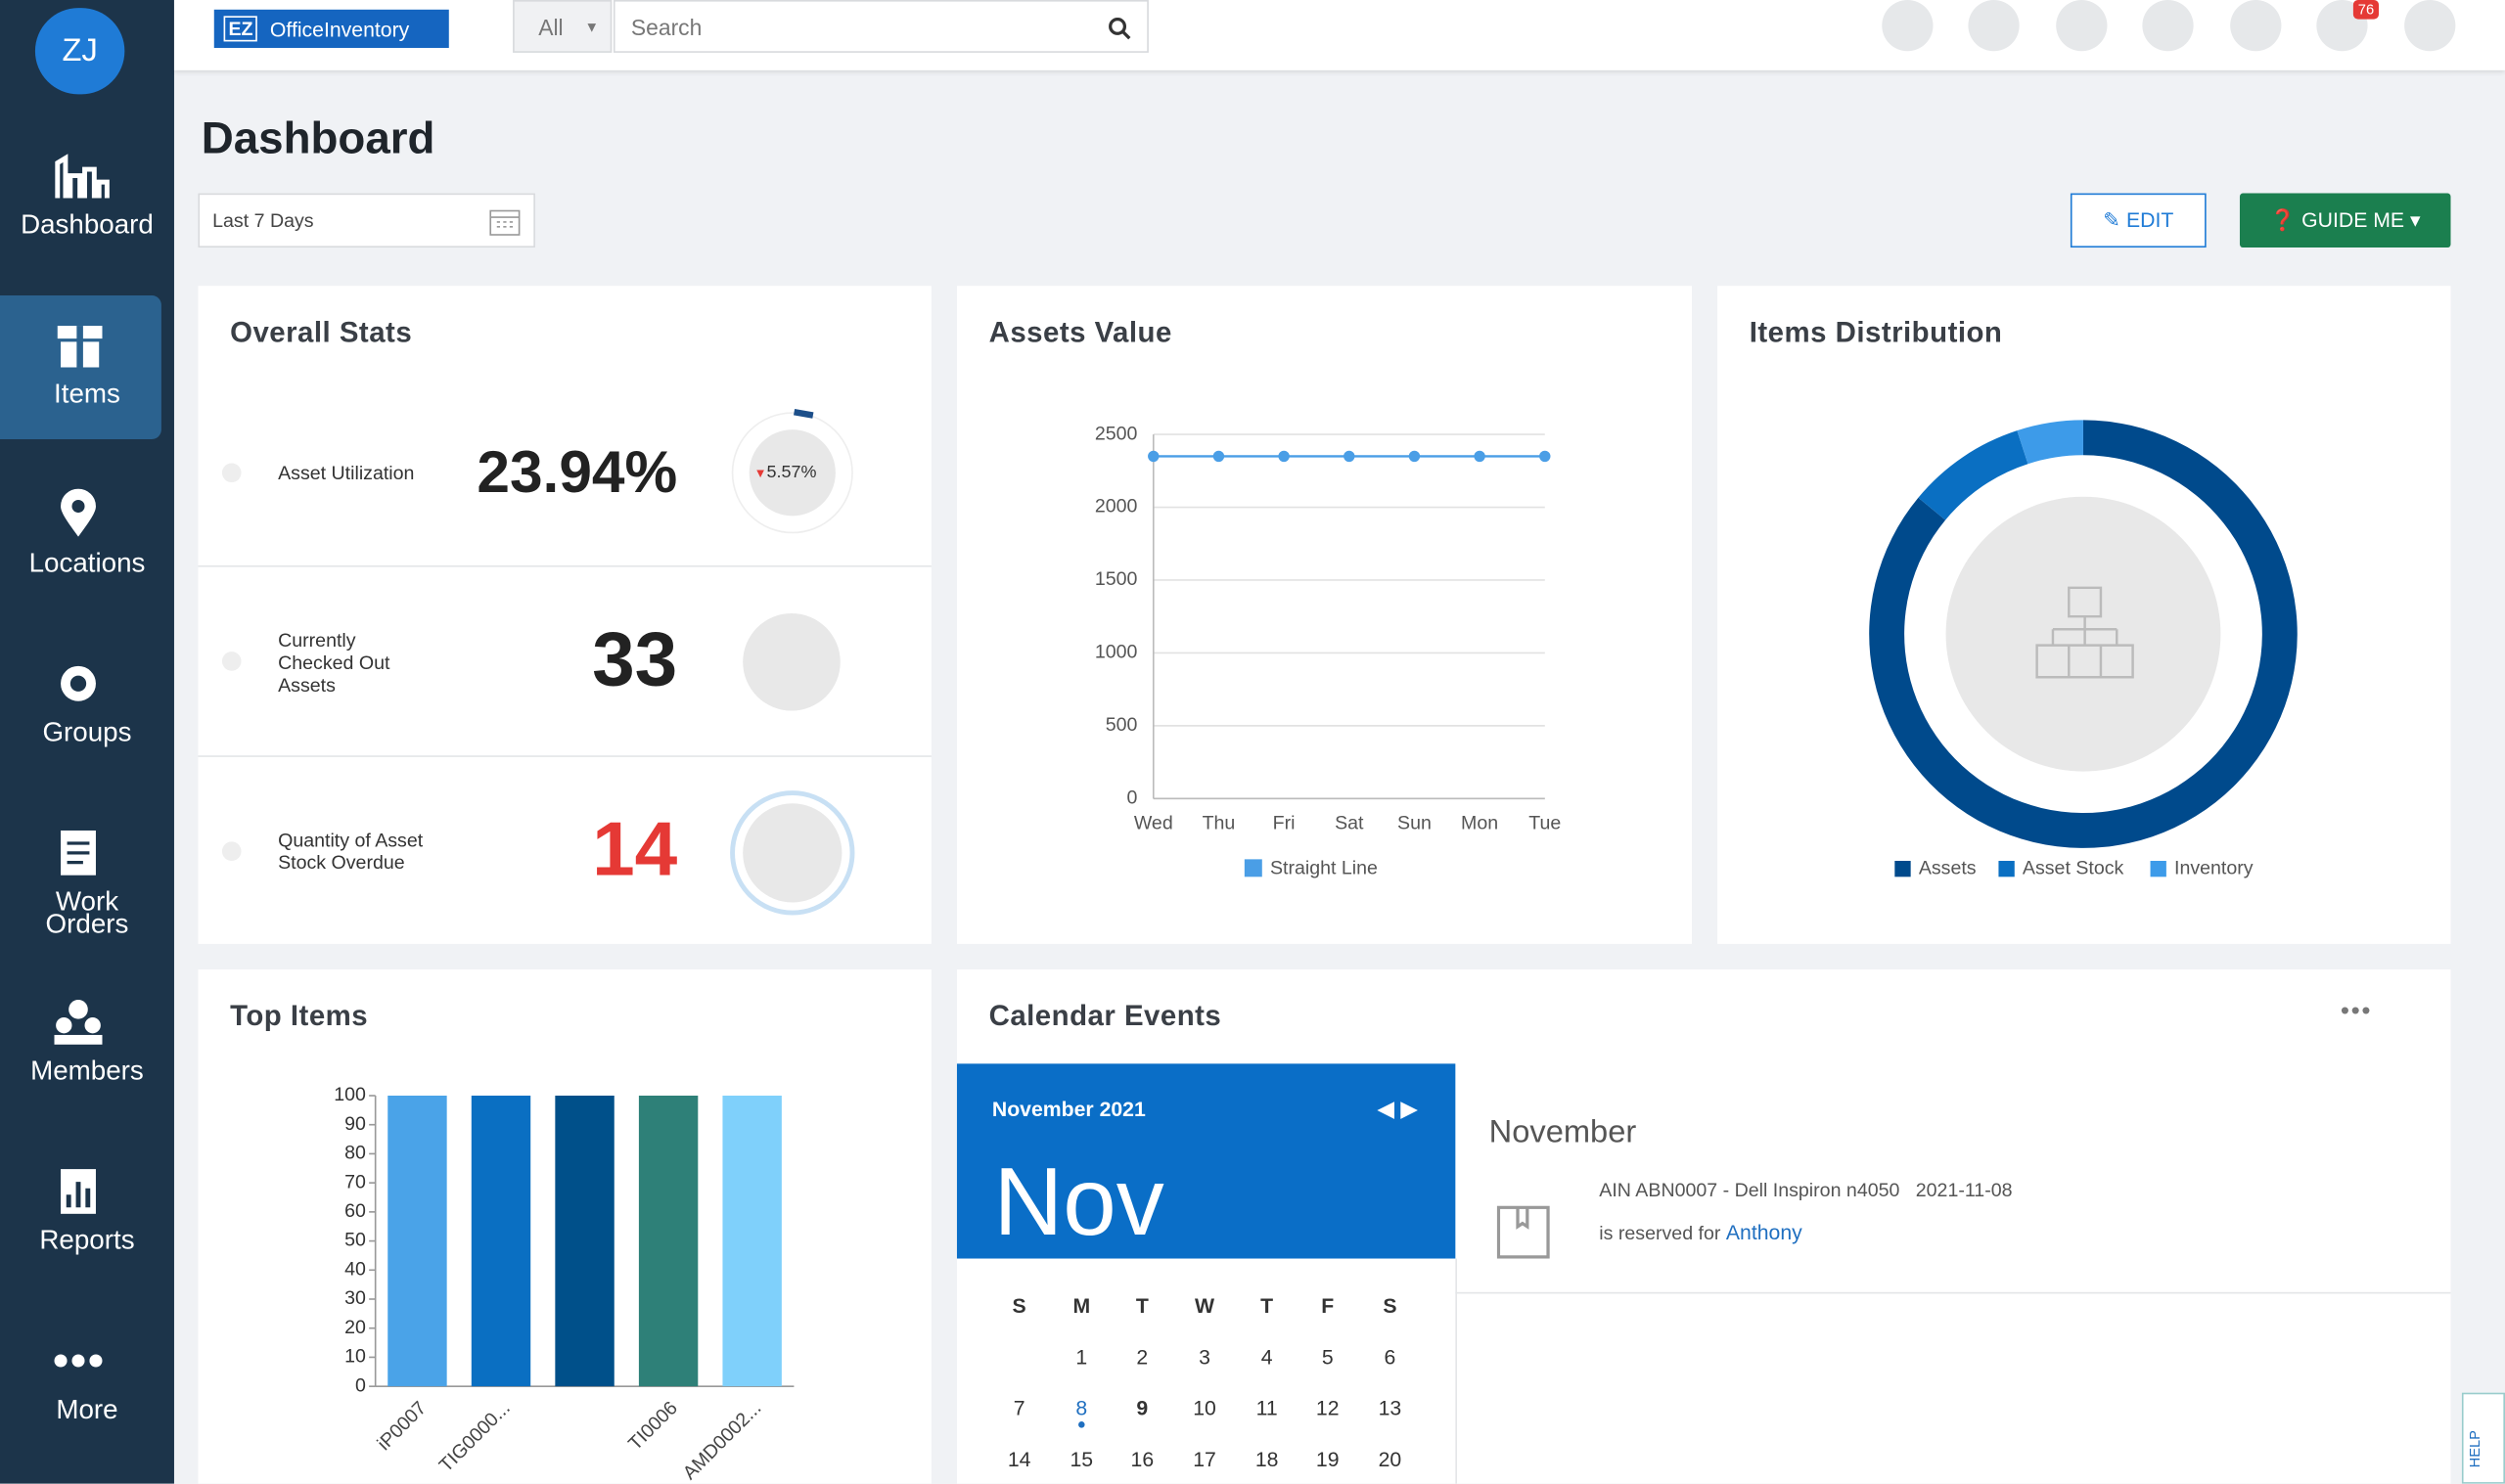 The width and height of the screenshot is (2505, 1484). I want to click on stat-change: ▼5.57%, so click(785, 473).